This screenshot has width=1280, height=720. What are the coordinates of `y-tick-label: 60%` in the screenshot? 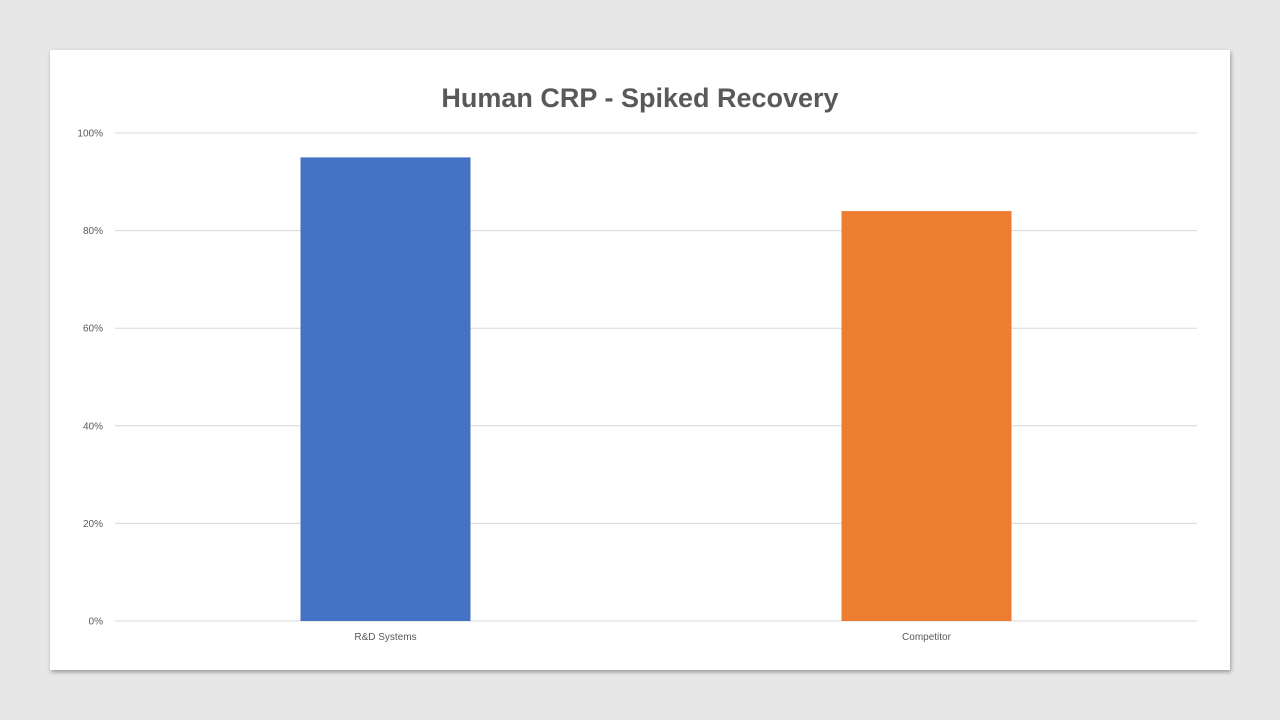 It's located at (93, 329).